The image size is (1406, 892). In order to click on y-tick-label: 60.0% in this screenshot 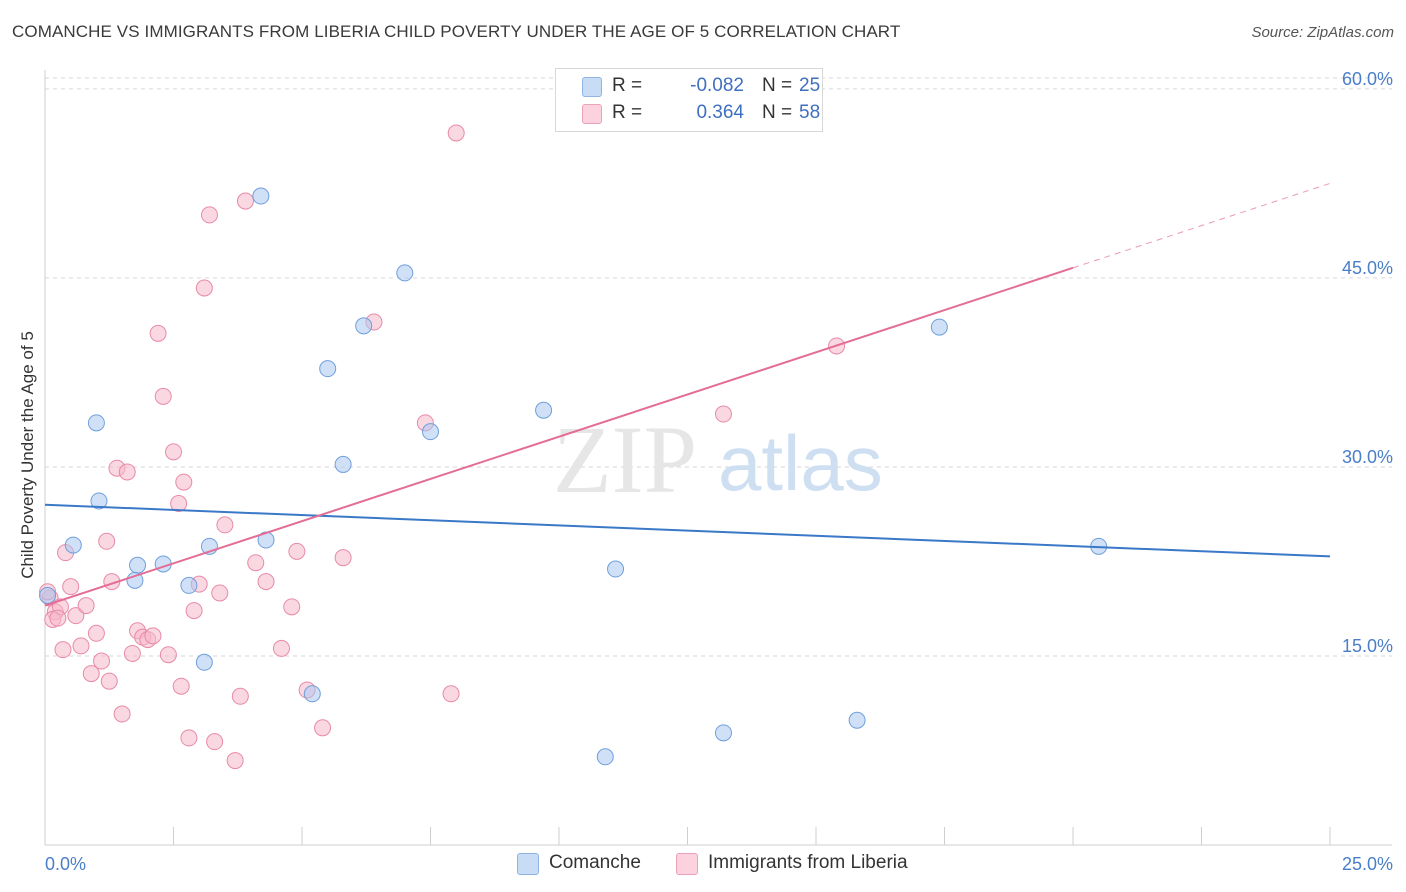, I will do `click(1367, 79)`.